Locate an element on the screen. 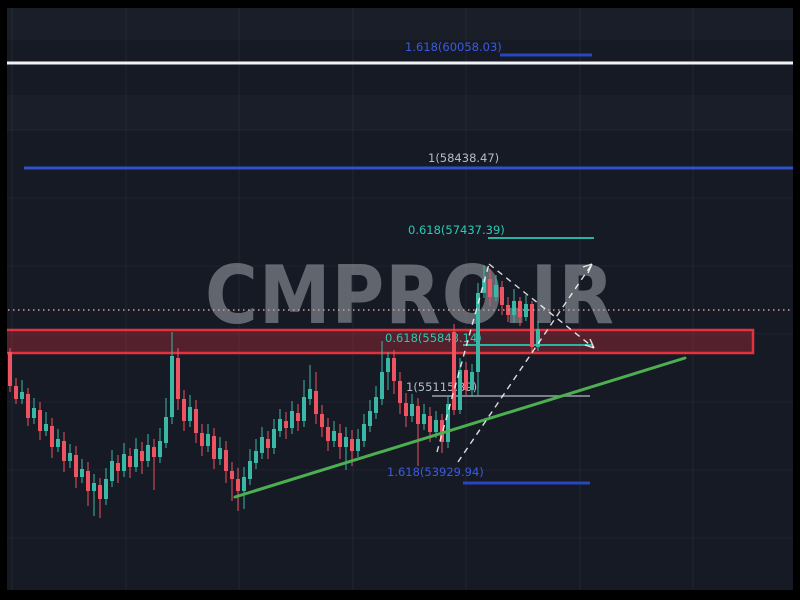 This screenshot has width=800, height=600. green-trendline is located at coordinates (460, 427).